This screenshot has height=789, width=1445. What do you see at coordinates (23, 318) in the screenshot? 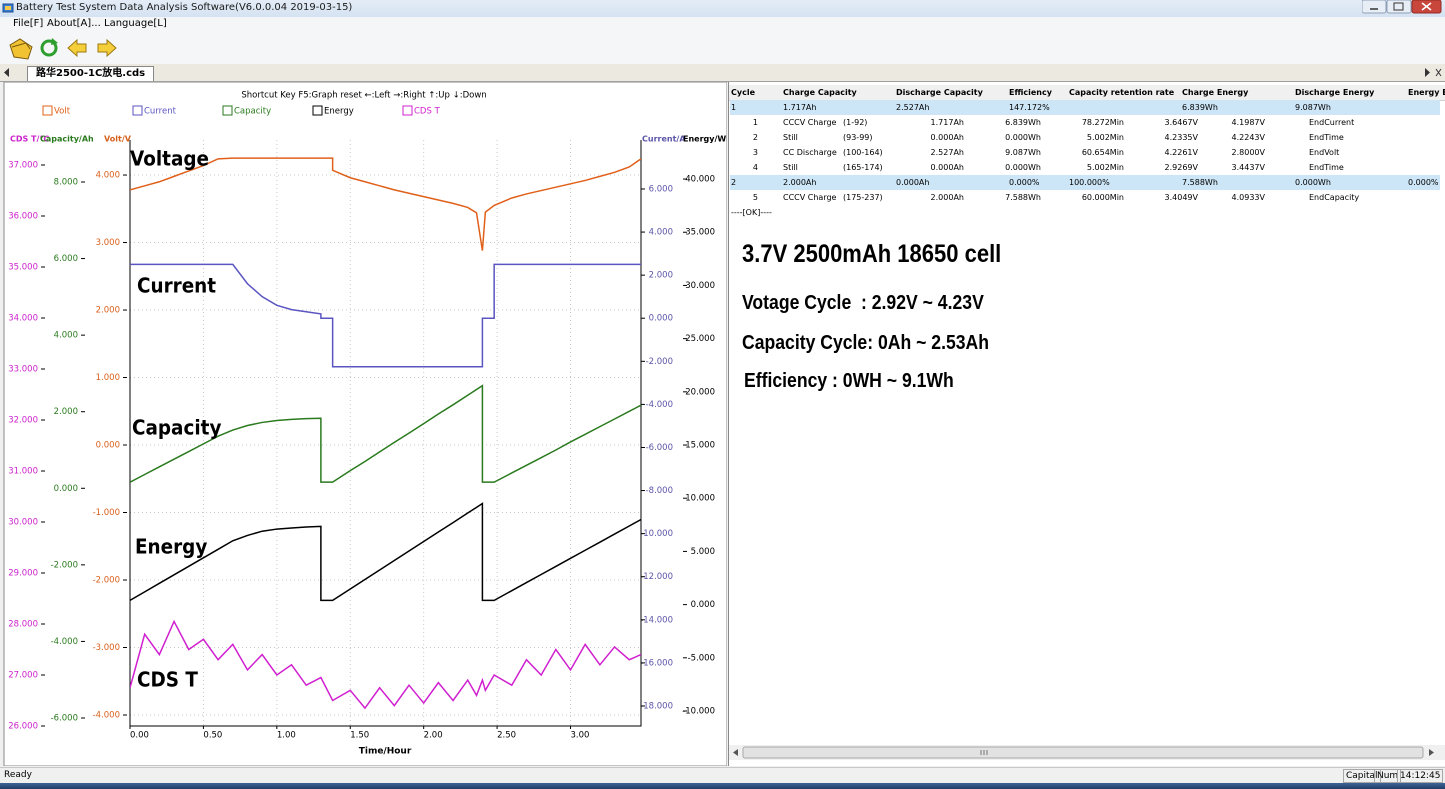
I see `y-tick-label: 34.000` at bounding box center [23, 318].